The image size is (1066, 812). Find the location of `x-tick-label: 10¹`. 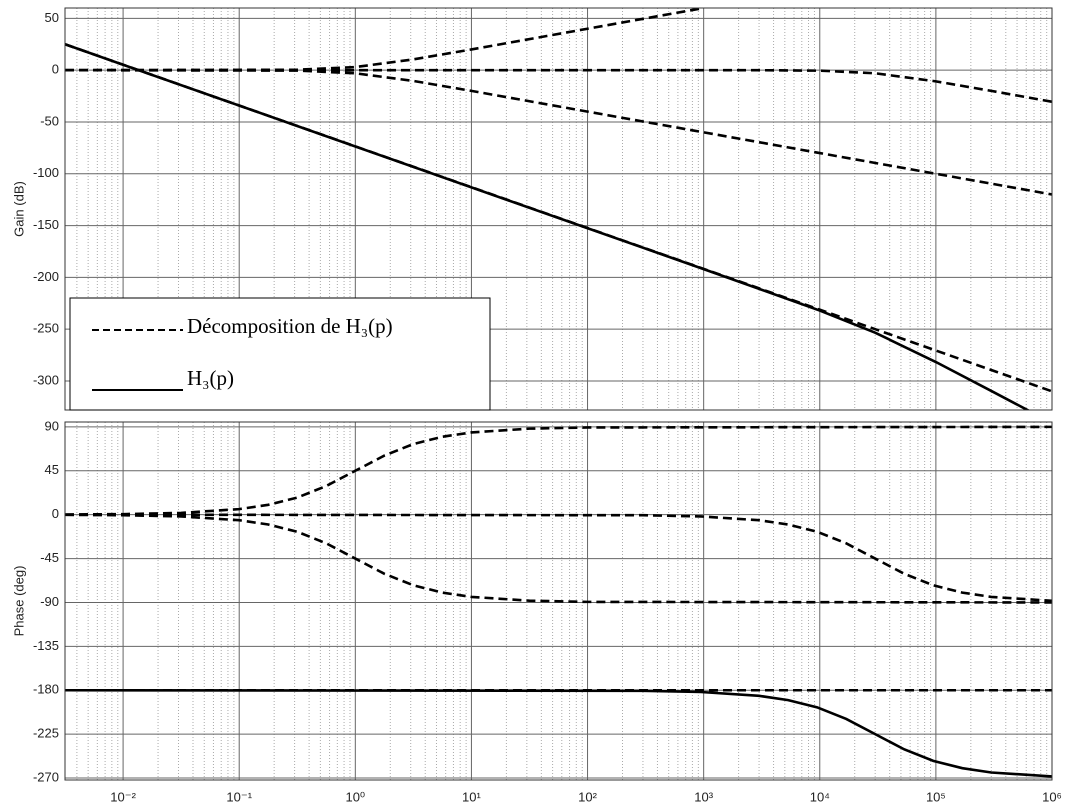

x-tick-label: 10¹ is located at coordinates (471, 796).